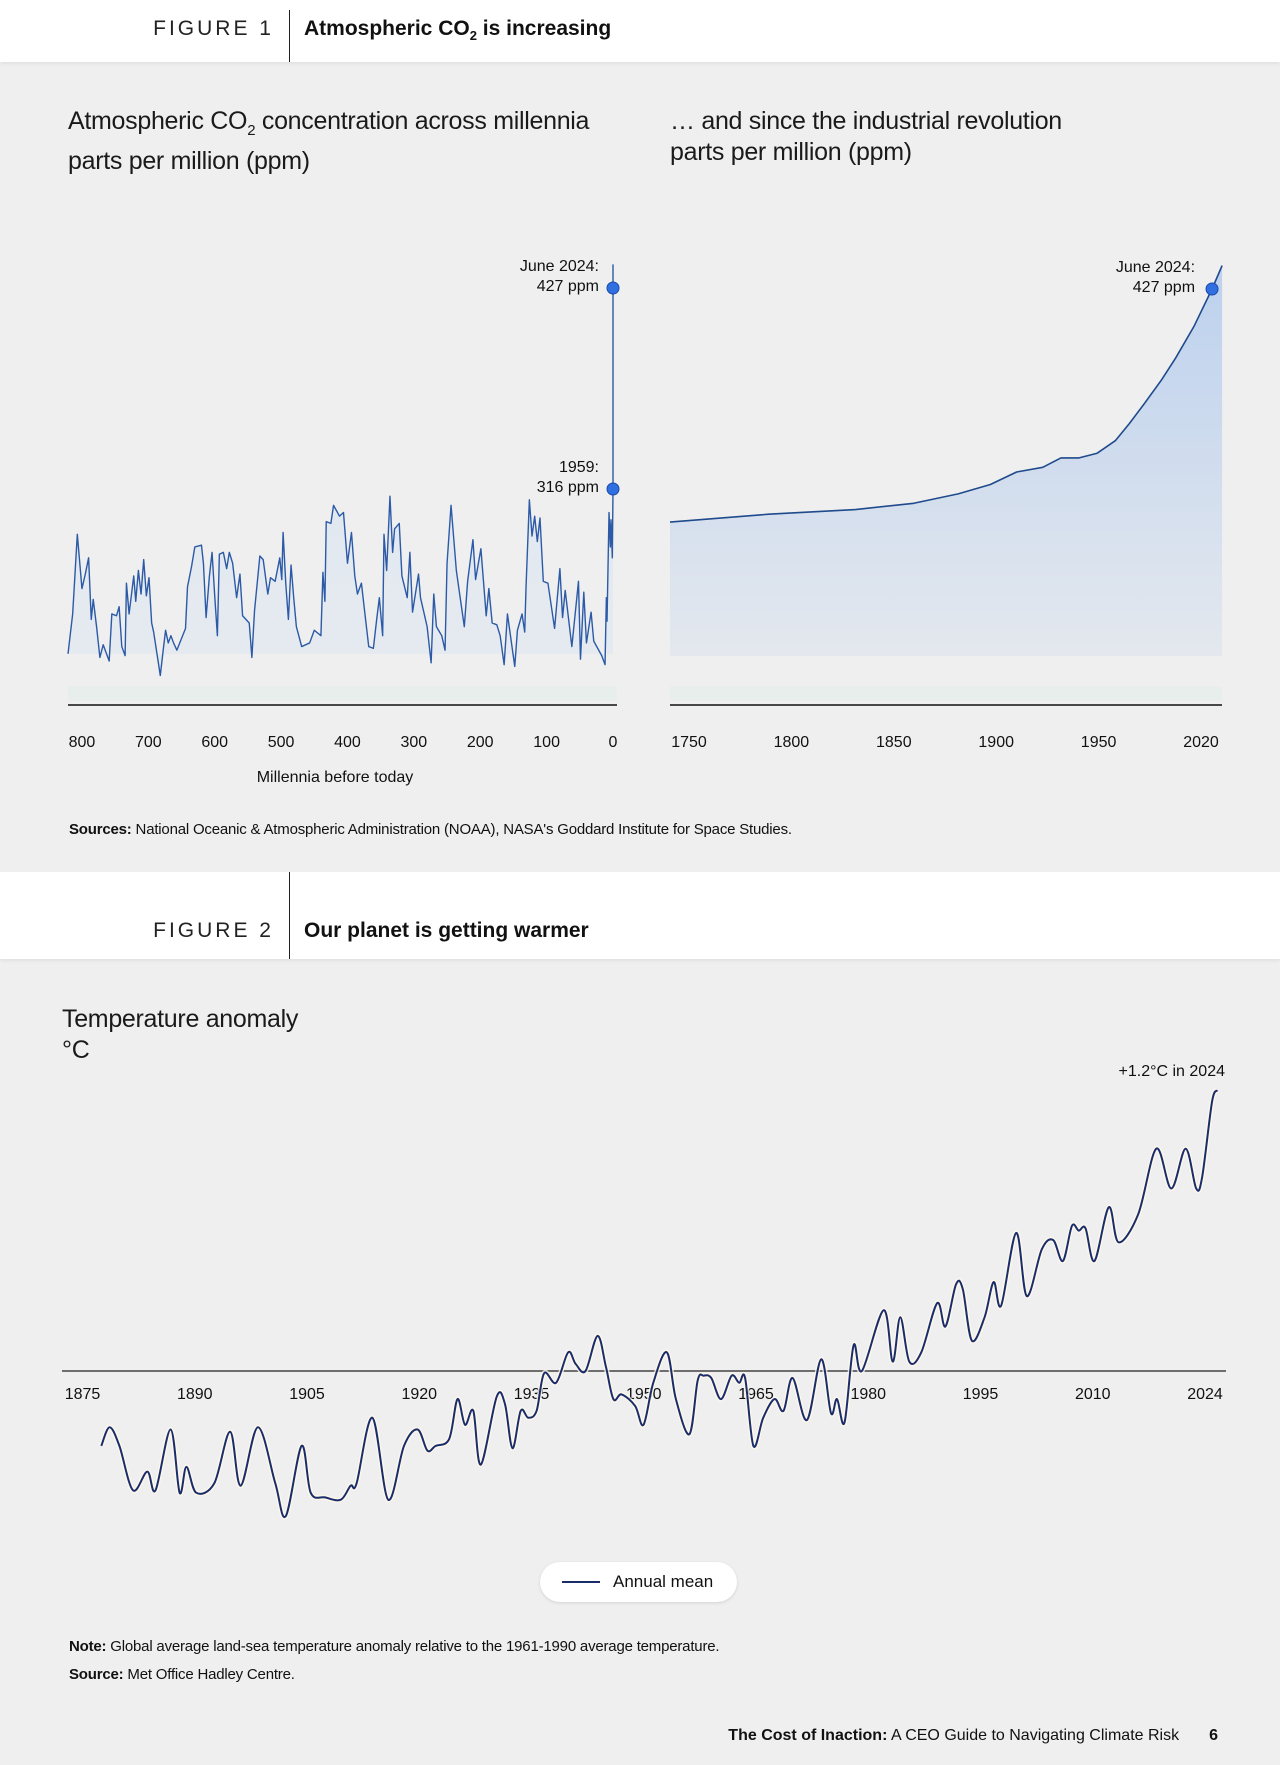  Describe the element at coordinates (213, 28) in the screenshot. I see `figure1-label: FIGURE 1` at that location.